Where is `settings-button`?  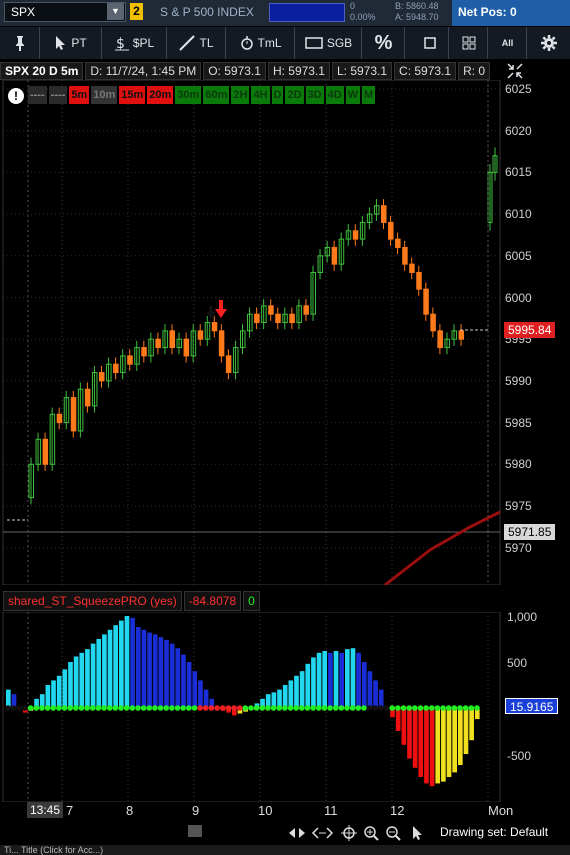
settings-button is located at coordinates (549, 43).